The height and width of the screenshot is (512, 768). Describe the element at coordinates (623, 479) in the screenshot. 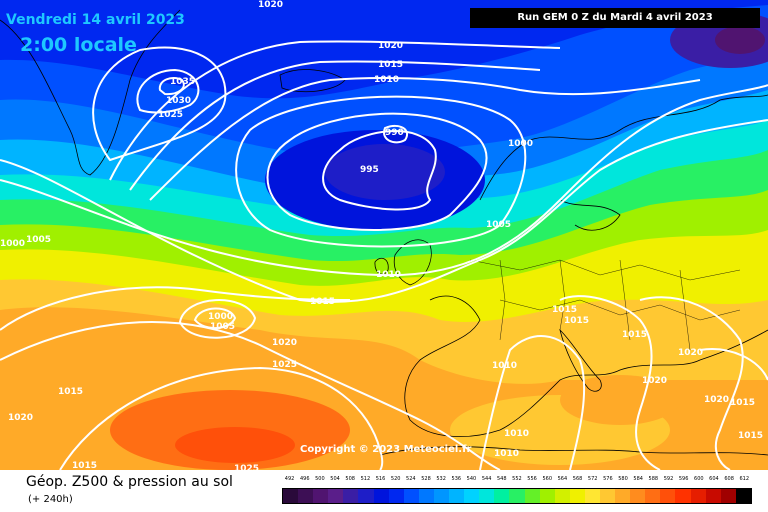

I see `legend-tick-label: 580` at that location.